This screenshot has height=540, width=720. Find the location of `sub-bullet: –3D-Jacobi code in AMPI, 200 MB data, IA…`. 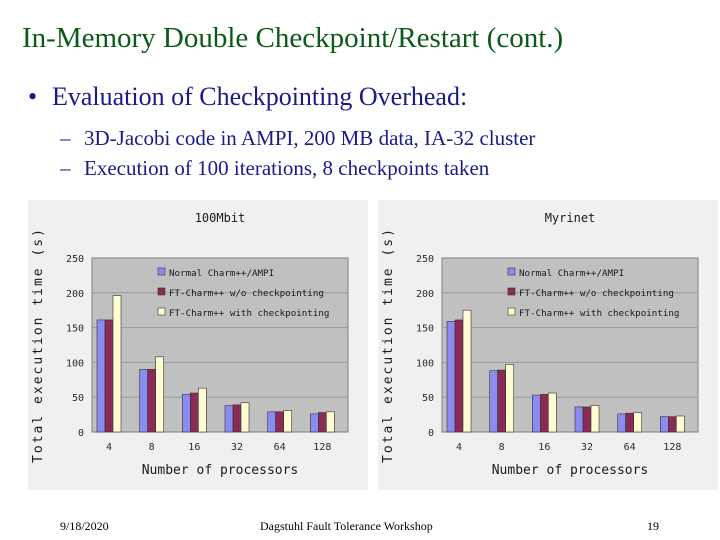

sub-bullet: –3D-Jacobi code in AMPI, 200 MB data, IA… is located at coordinates (297, 139).